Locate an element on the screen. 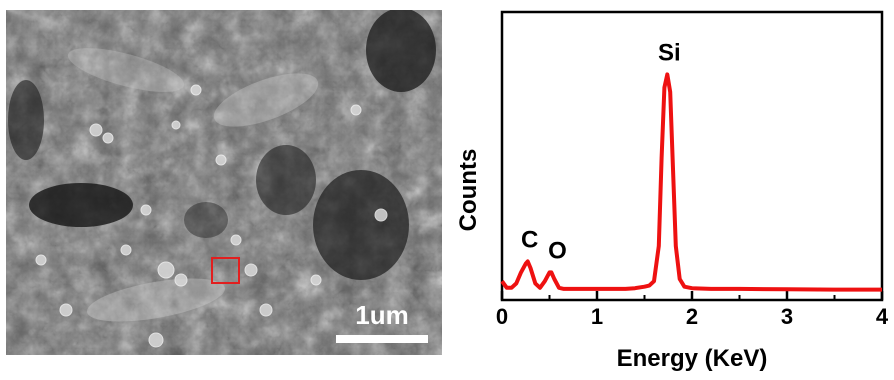 This screenshot has width=894, height=380. x-tick-label-4: 4 is located at coordinates (882, 316).